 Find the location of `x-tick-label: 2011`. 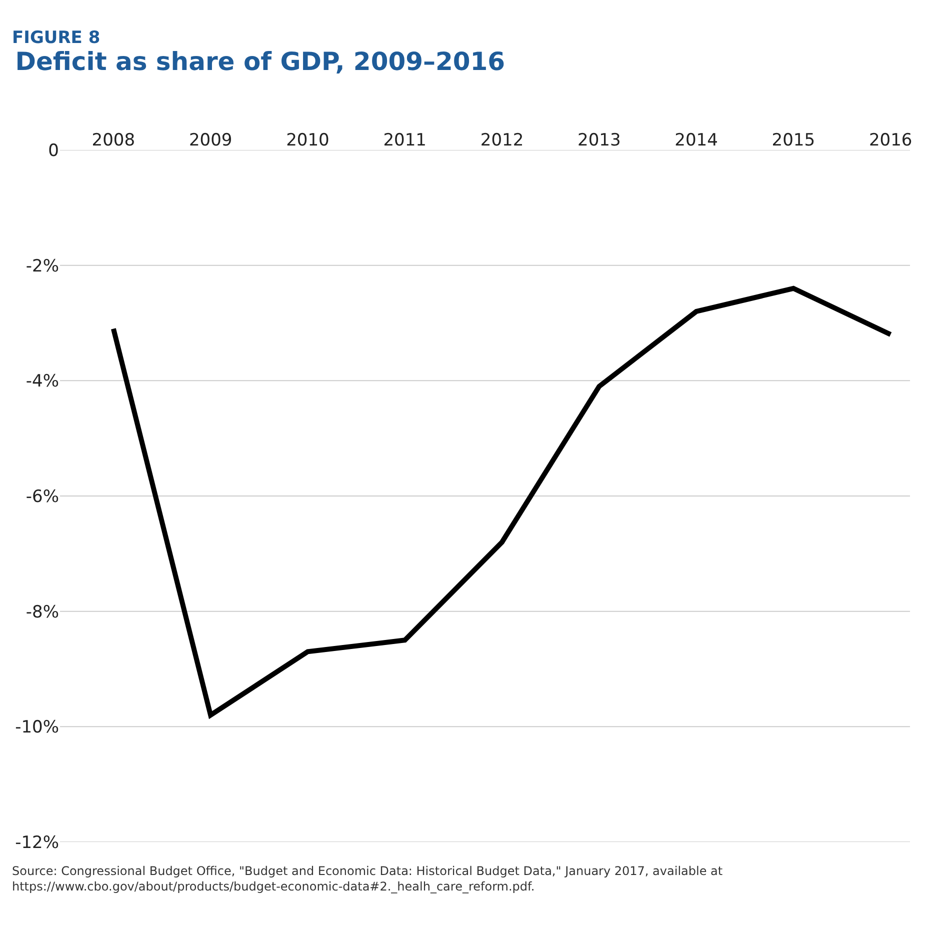

x-tick-label: 2011 is located at coordinates (404, 140).